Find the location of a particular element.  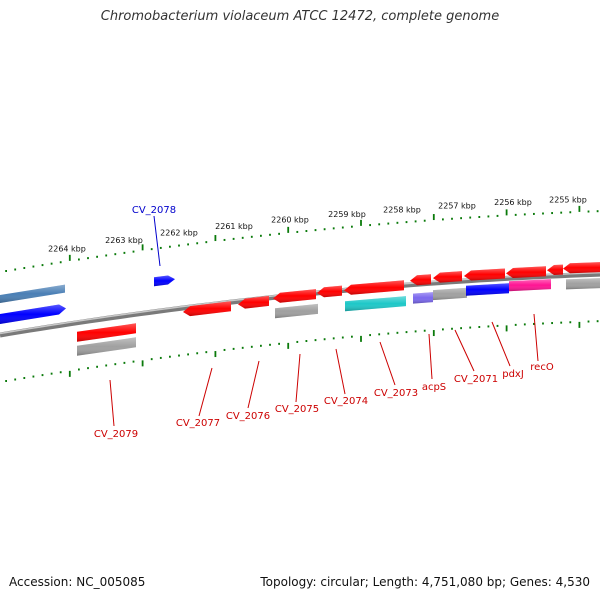

gene-label: CV_2079 is located at coordinates (116, 434).